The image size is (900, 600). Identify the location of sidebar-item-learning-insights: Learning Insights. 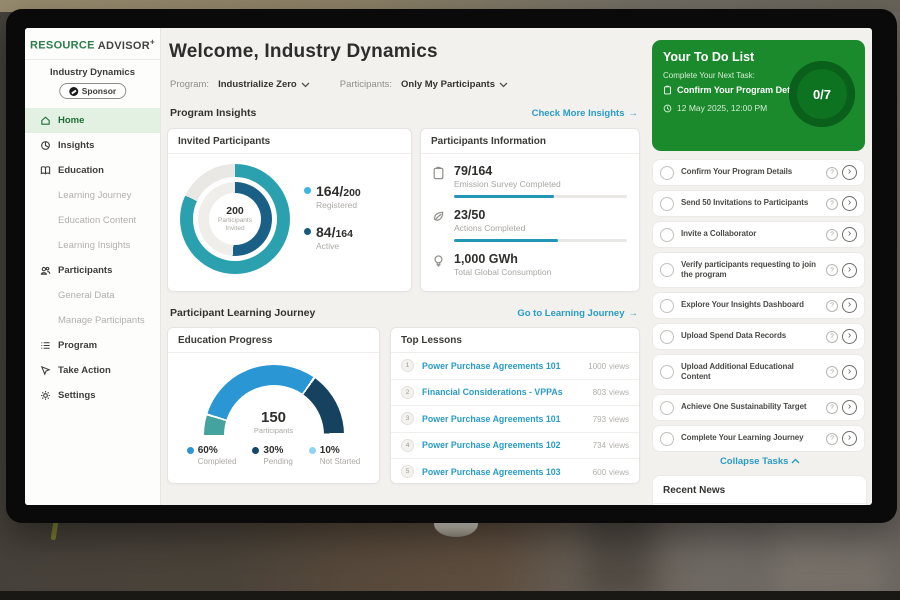
(94, 245).